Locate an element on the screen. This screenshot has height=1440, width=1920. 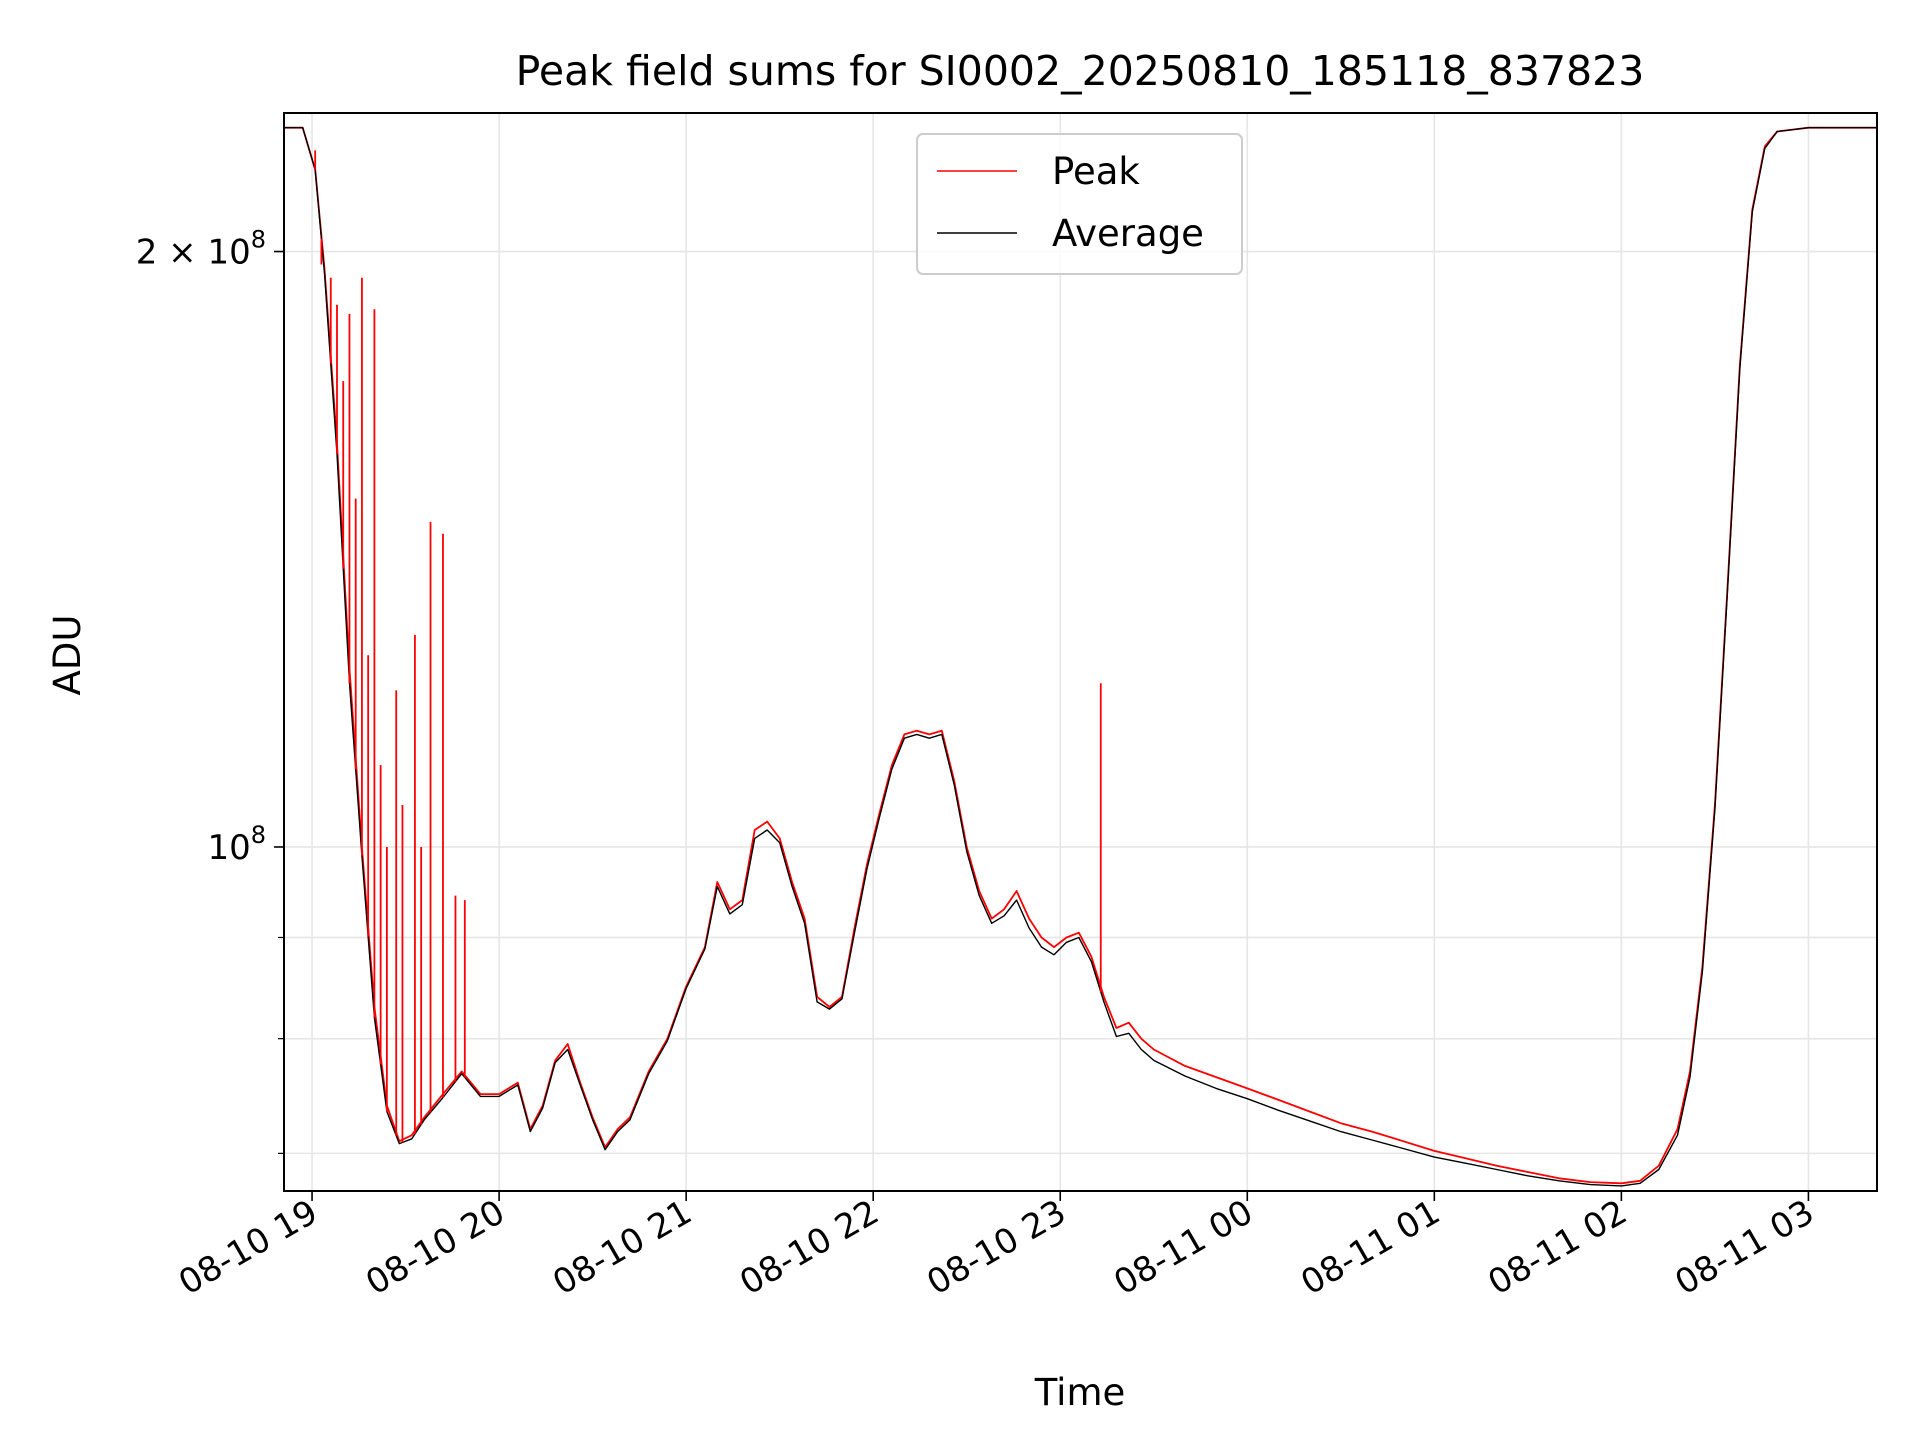
x-axis-label: Time is located at coordinates (1080, 1392).